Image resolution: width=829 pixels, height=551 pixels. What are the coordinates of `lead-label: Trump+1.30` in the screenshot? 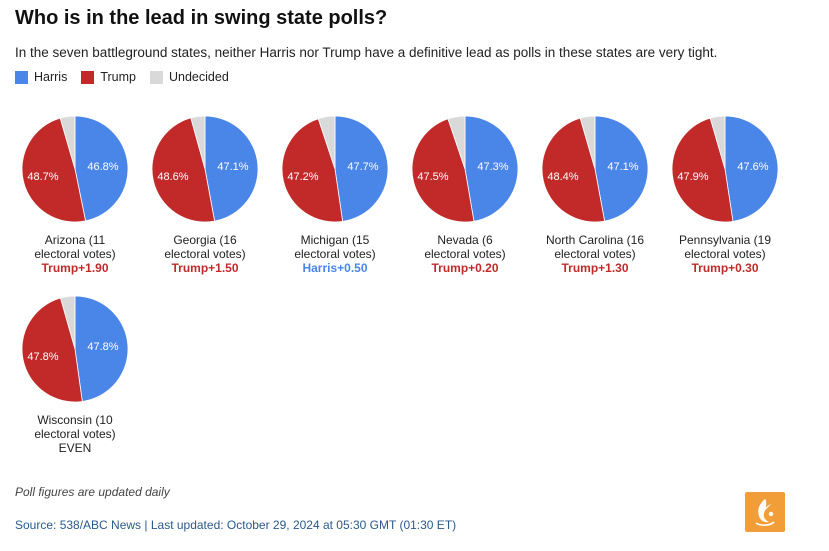 It's located at (594, 268).